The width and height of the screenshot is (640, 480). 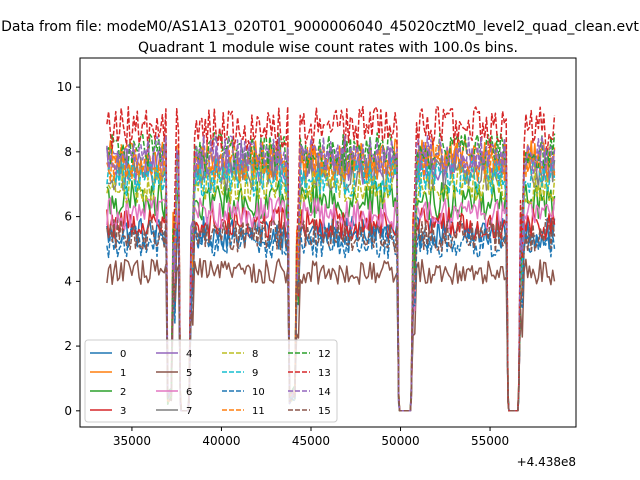 What do you see at coordinates (189, 373) in the screenshot?
I see `legend-label-5: 5` at bounding box center [189, 373].